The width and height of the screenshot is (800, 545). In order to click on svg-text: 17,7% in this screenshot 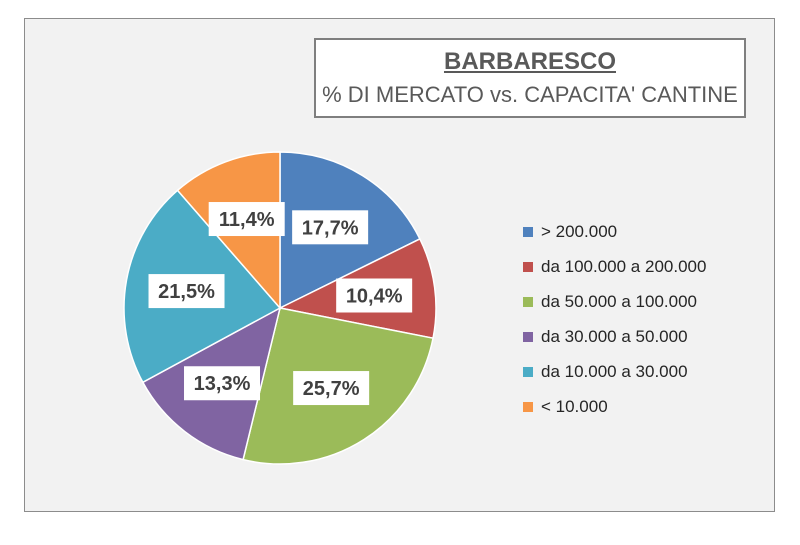, I will do `click(330, 228)`.